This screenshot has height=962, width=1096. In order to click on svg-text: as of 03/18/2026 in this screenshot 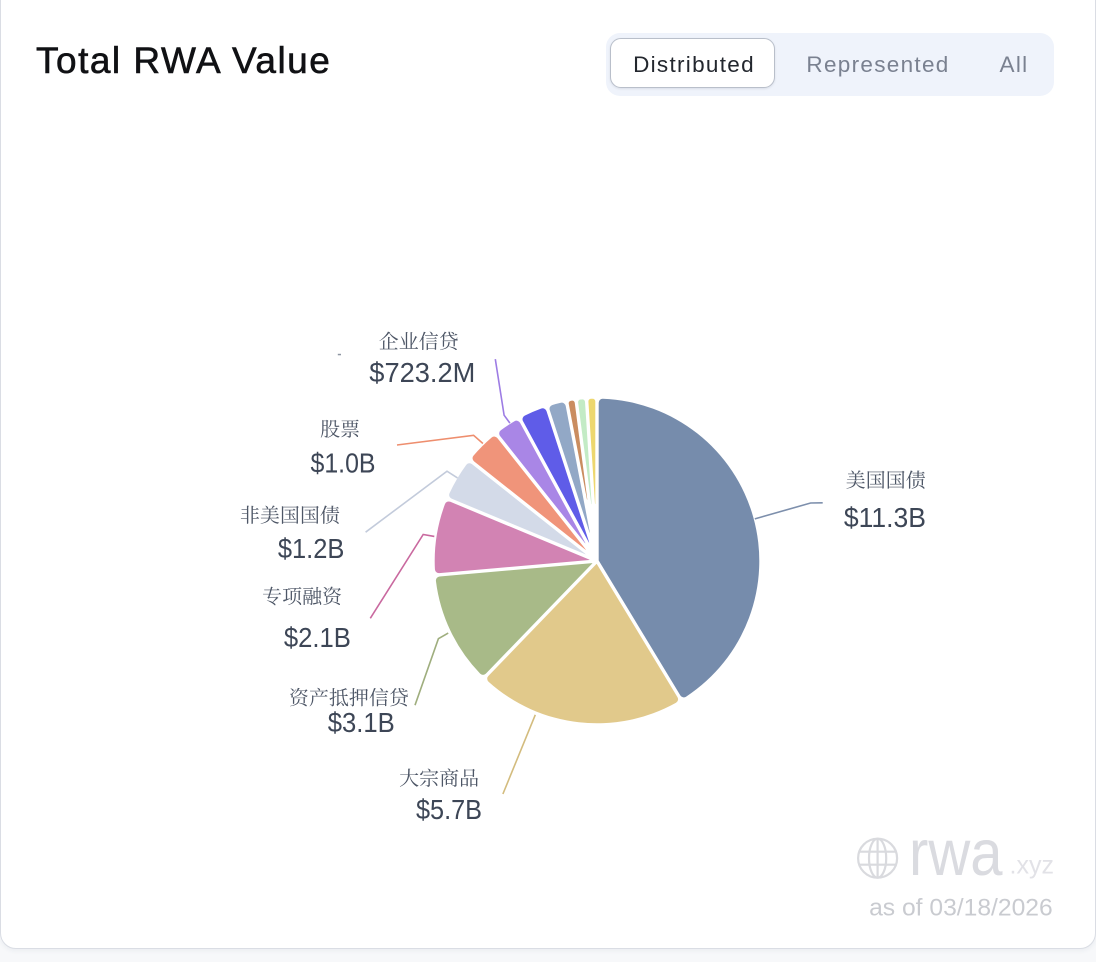, I will do `click(961, 907)`.